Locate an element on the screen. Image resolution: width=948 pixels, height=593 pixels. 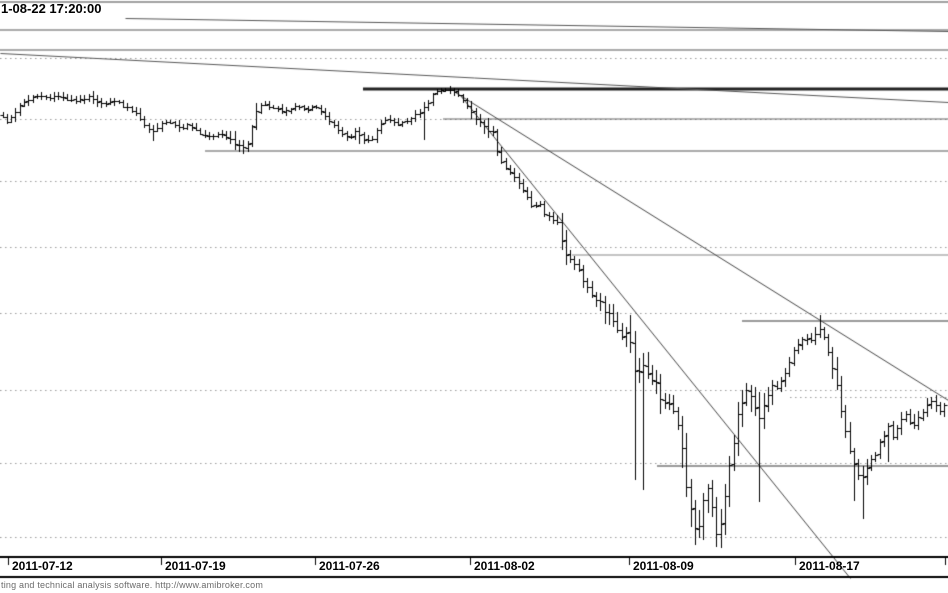
x-axis-label: 2011-07-19 is located at coordinates (195, 566).